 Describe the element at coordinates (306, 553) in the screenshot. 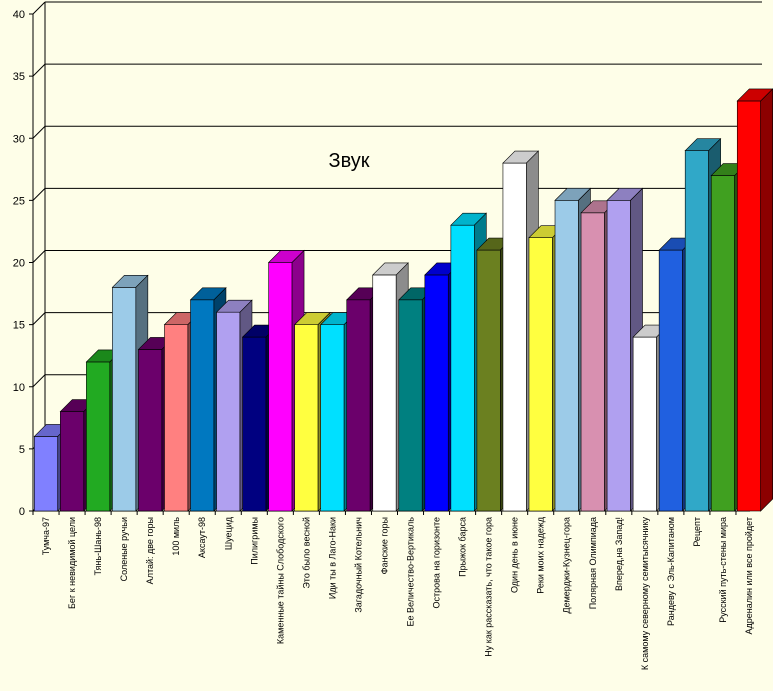

I see `x-tick-label: Это было весной` at that location.